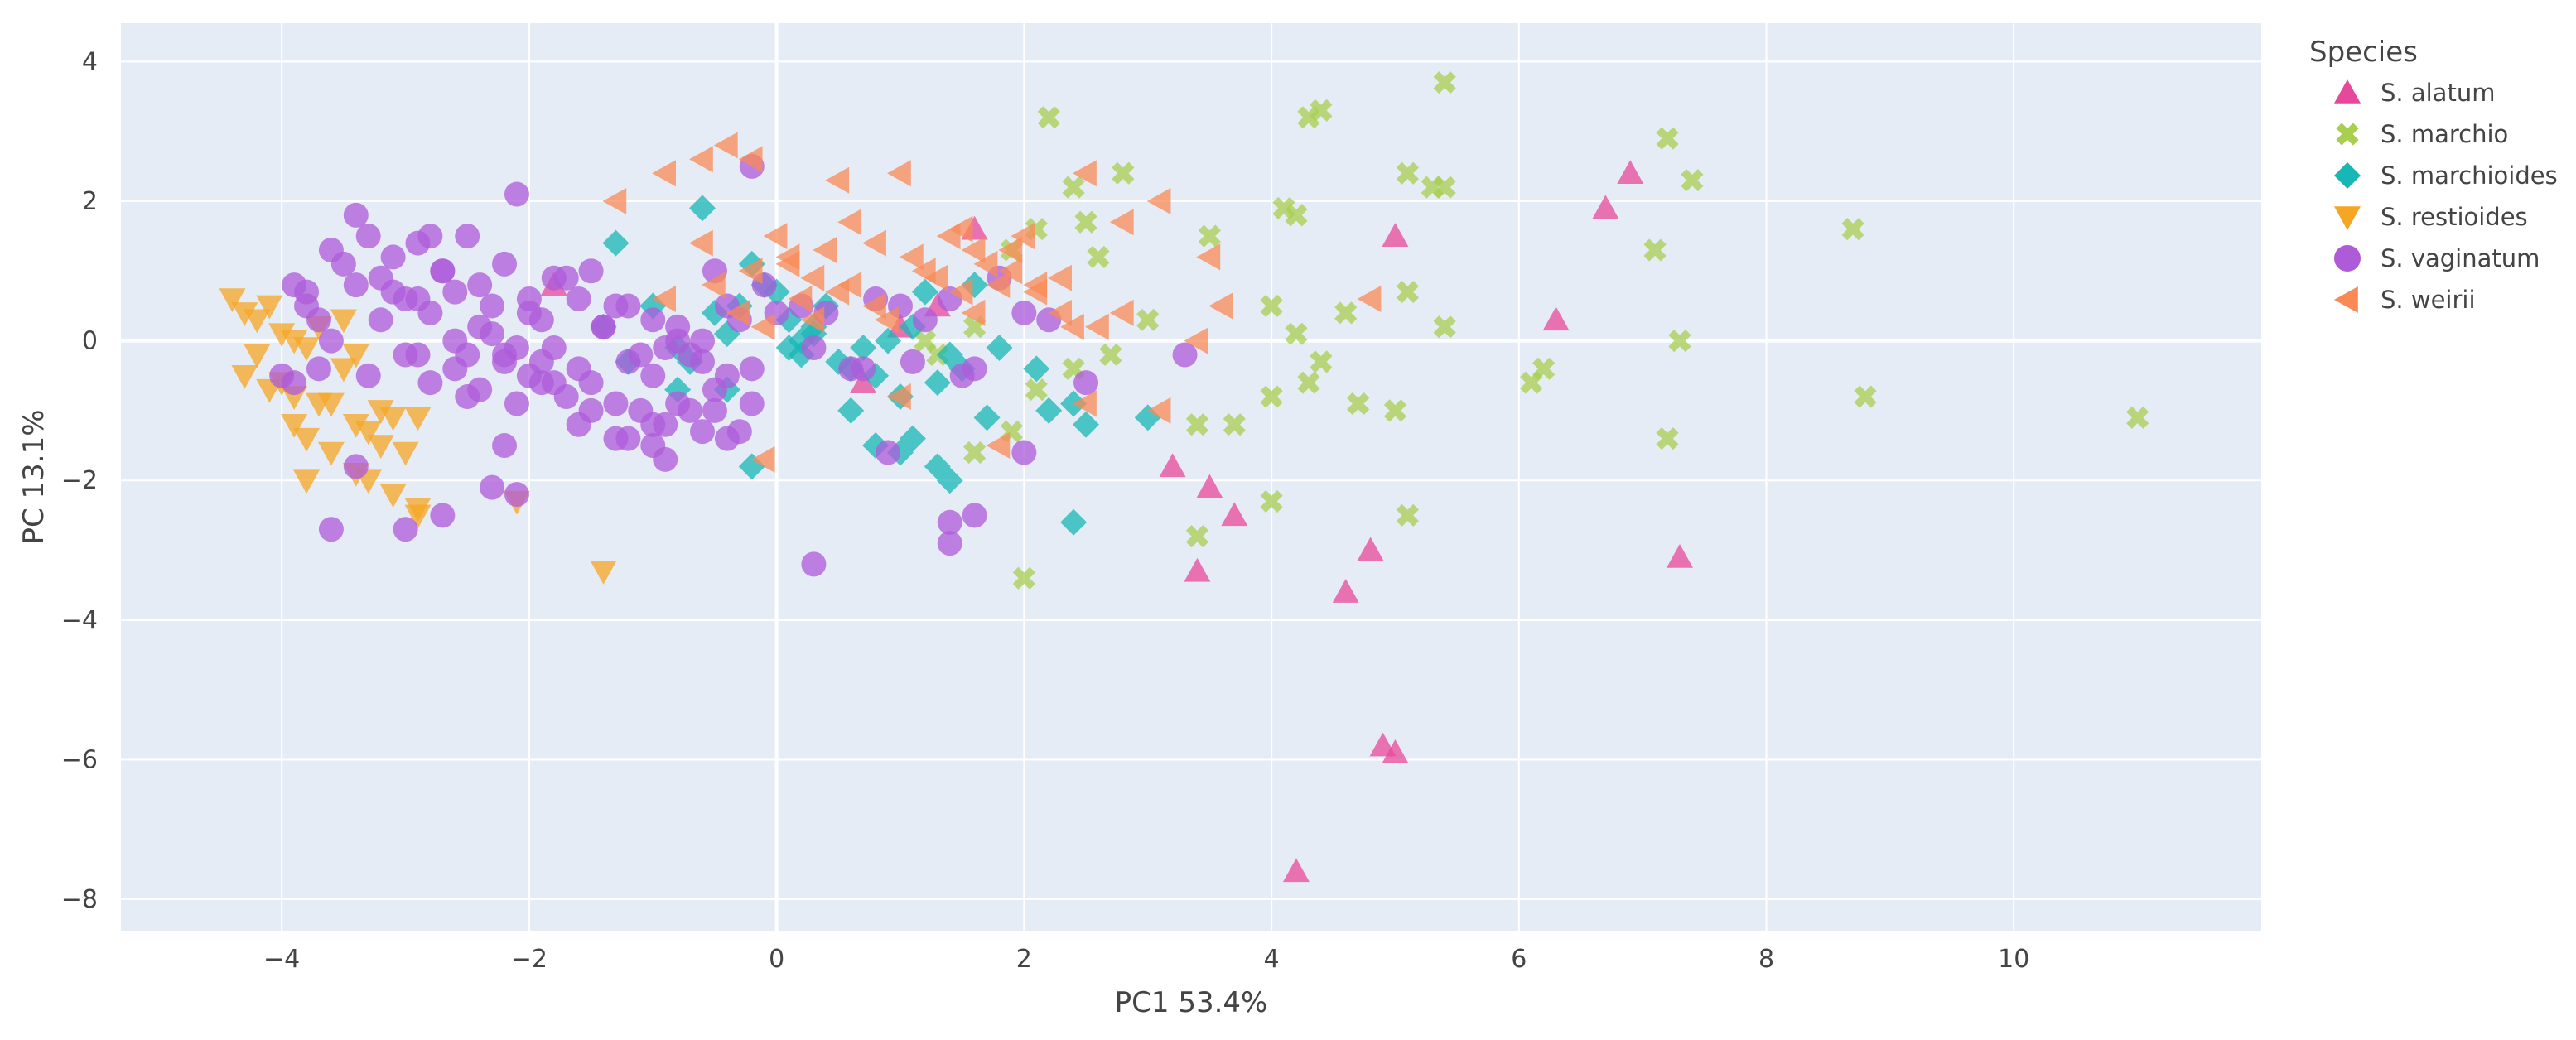 The height and width of the screenshot is (1040, 2576). Describe the element at coordinates (1191, 1002) in the screenshot. I see `x-axis-title: PC1 53.4%` at that location.